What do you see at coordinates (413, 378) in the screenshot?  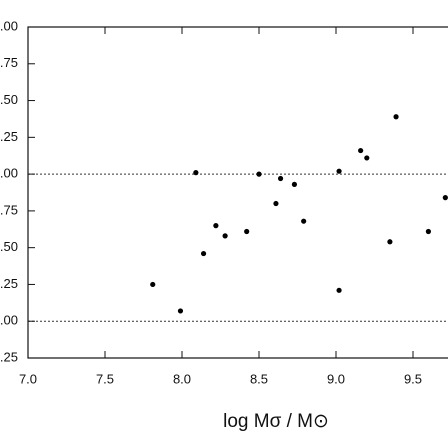 I see `x-tick-label: 9.5` at bounding box center [413, 378].